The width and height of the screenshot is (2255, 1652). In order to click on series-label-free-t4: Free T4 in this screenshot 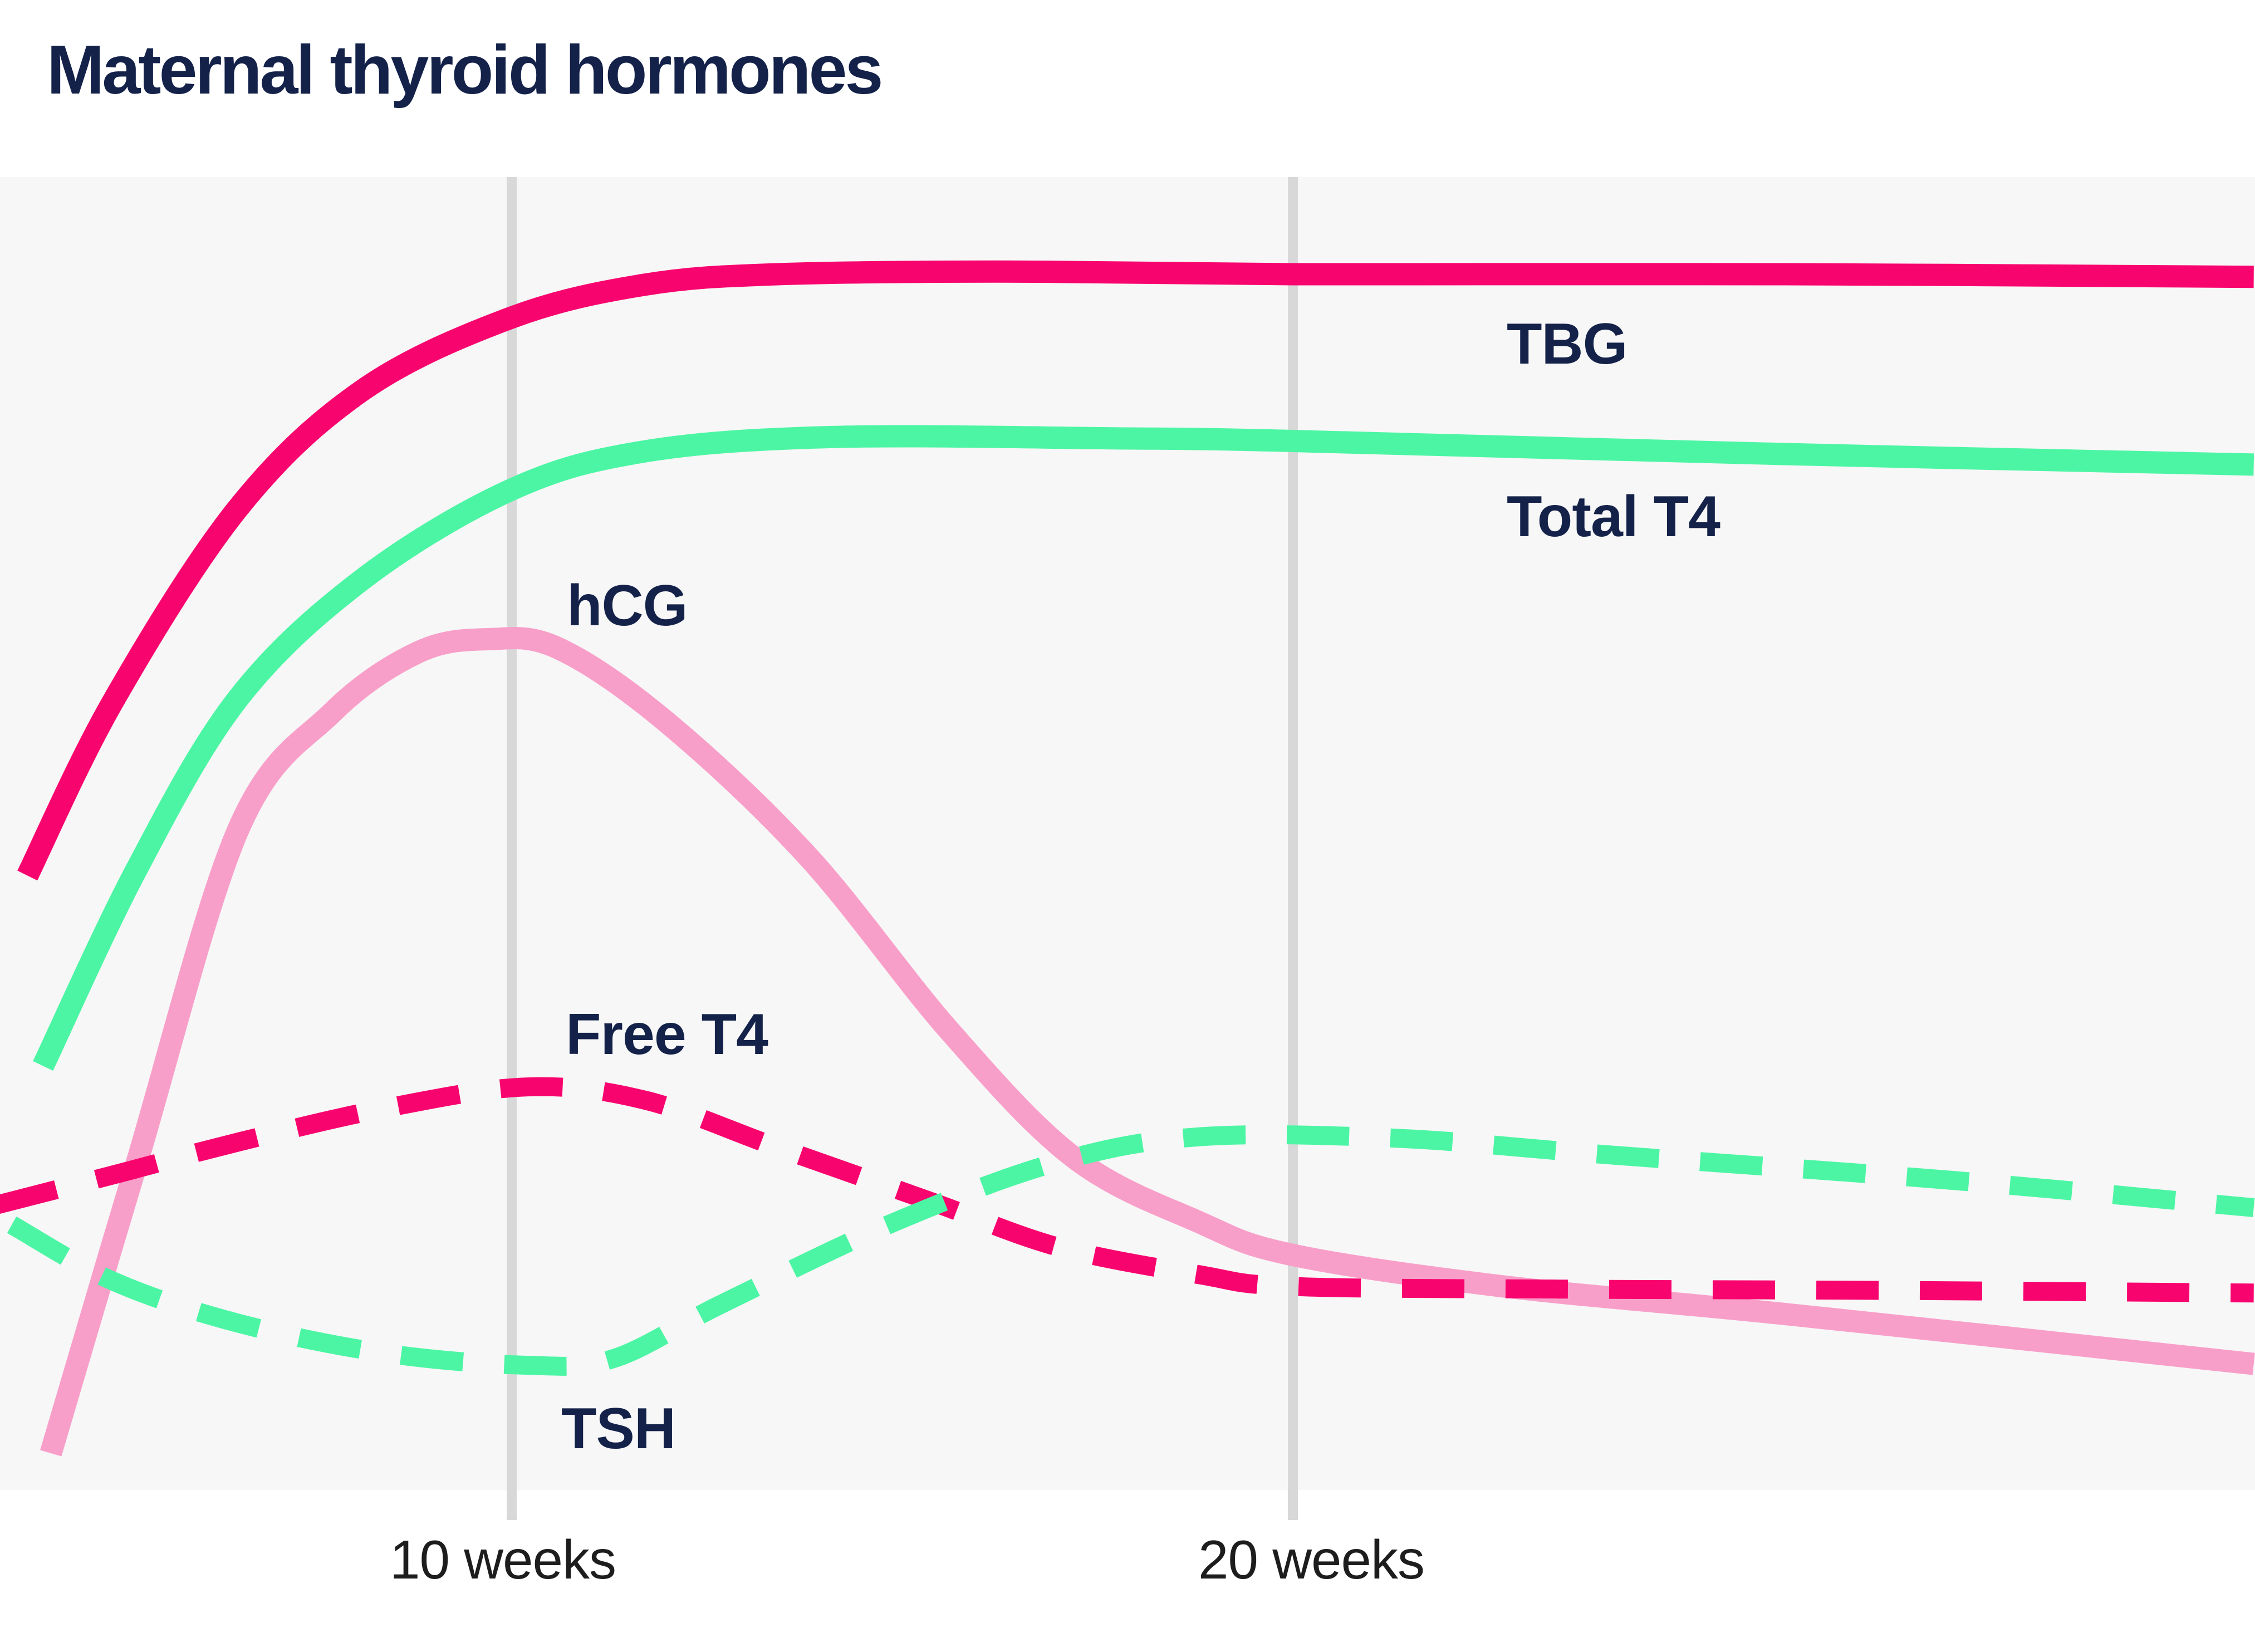, I will do `click(667, 1034)`.